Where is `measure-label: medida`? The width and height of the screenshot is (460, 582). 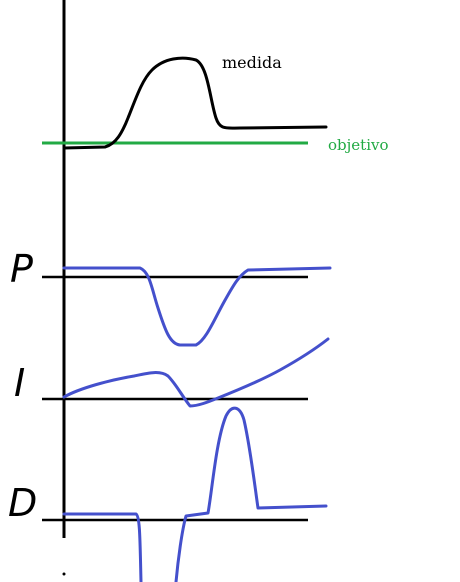
measure-label: medida is located at coordinates (252, 62).